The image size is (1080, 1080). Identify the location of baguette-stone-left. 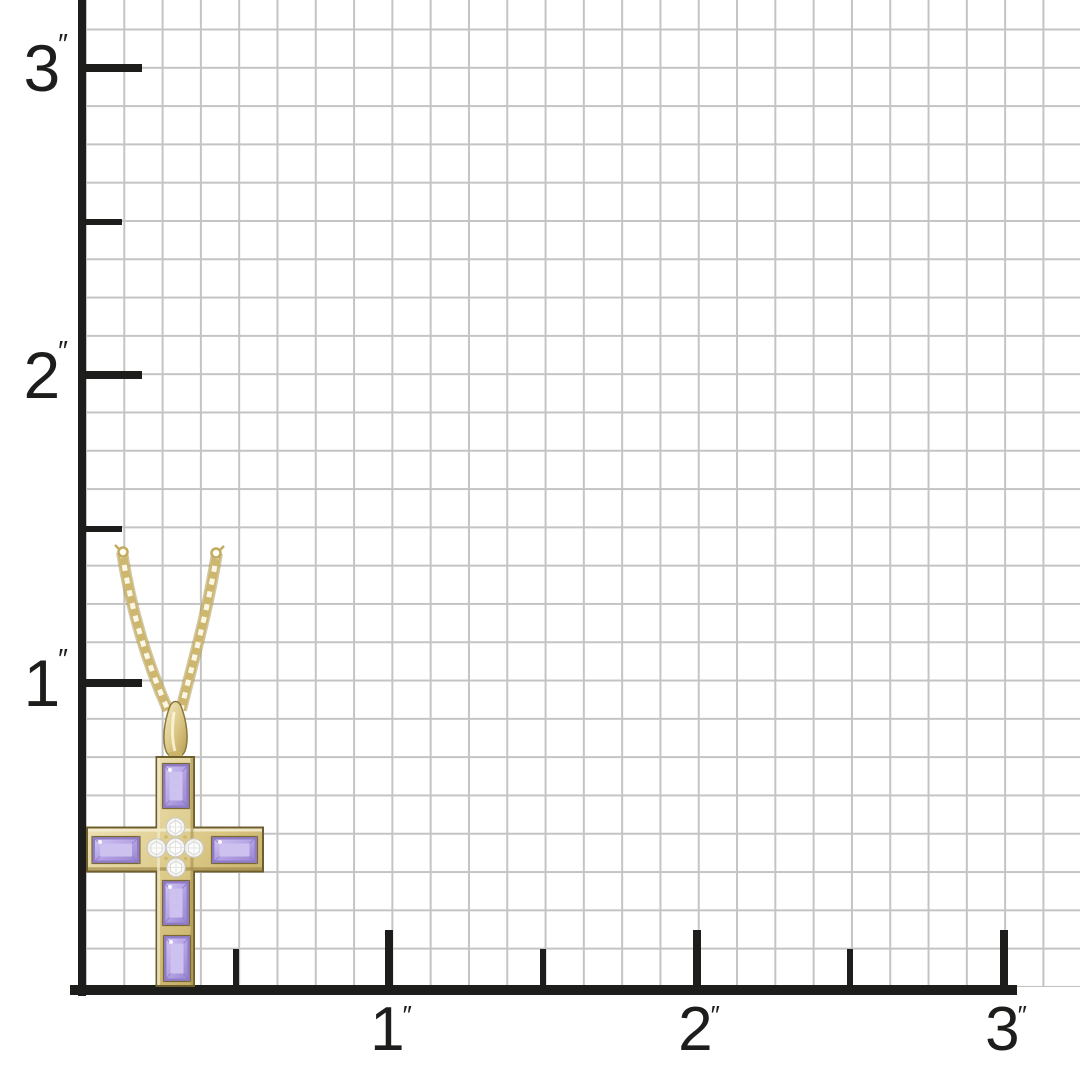
(116, 850).